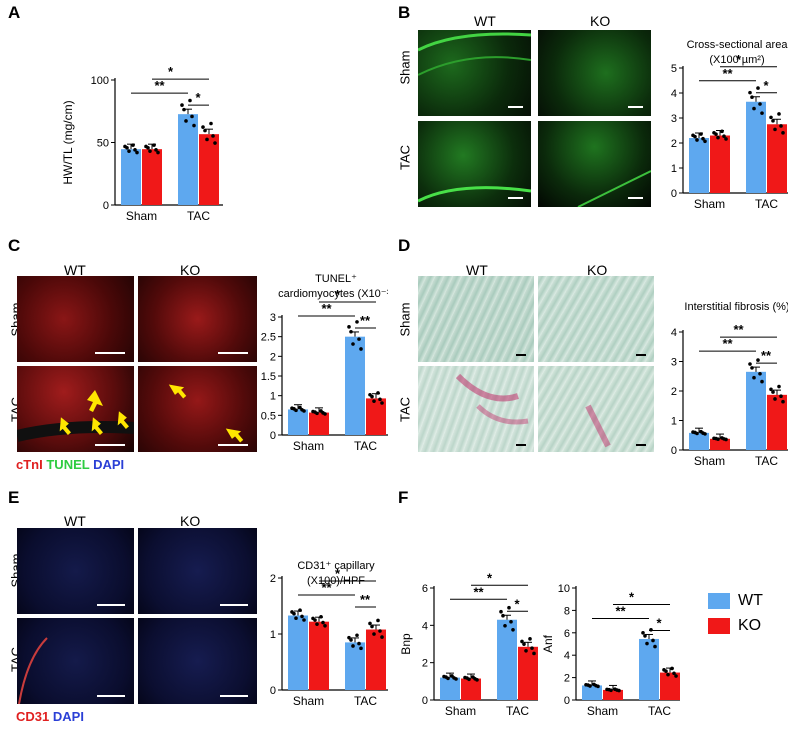 This screenshot has height=729, width=788. Describe the element at coordinates (471, 689) in the screenshot. I see `chart-f1-bar-ko-sham` at that location.